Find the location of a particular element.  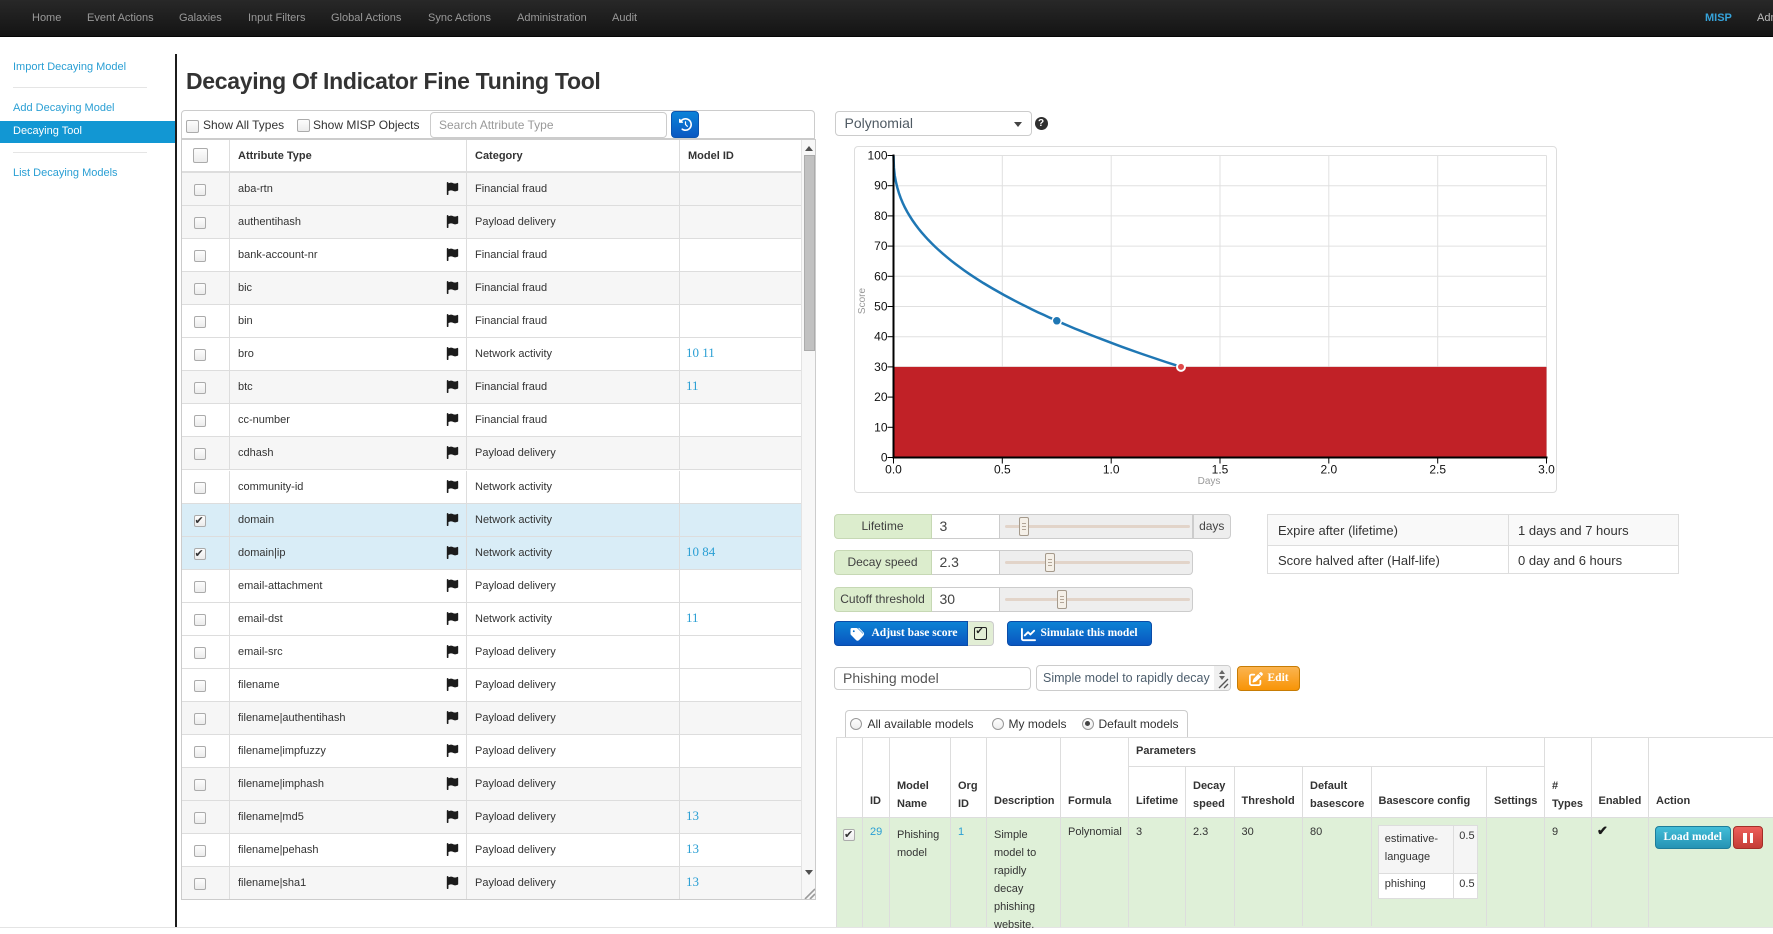

svg-text: 1.0 is located at coordinates (1111, 470).